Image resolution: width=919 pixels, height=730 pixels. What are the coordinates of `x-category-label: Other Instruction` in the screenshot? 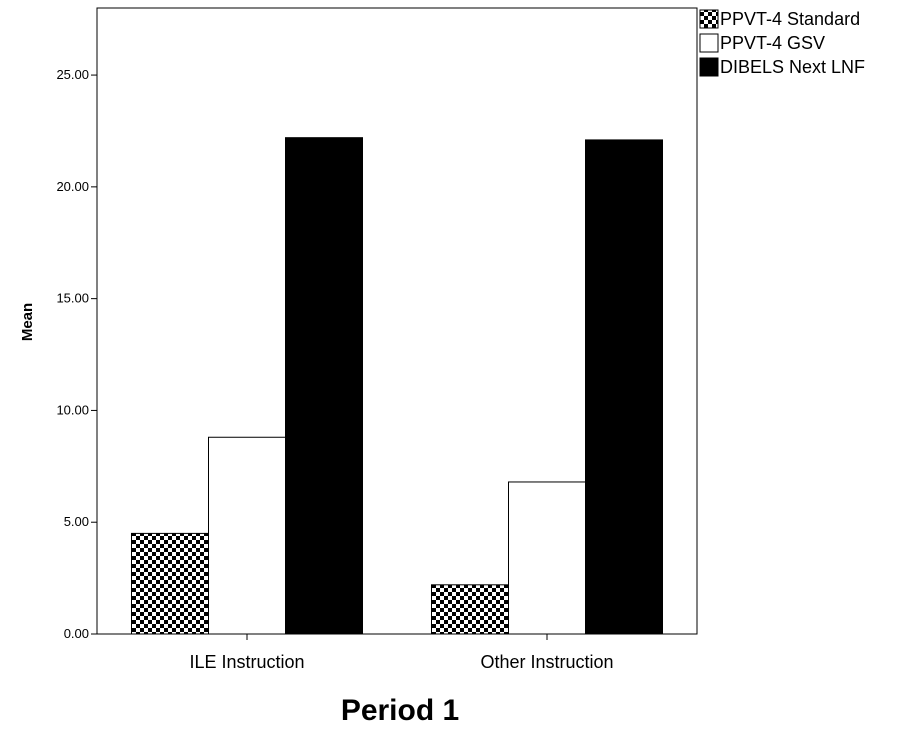 It's located at (546, 662).